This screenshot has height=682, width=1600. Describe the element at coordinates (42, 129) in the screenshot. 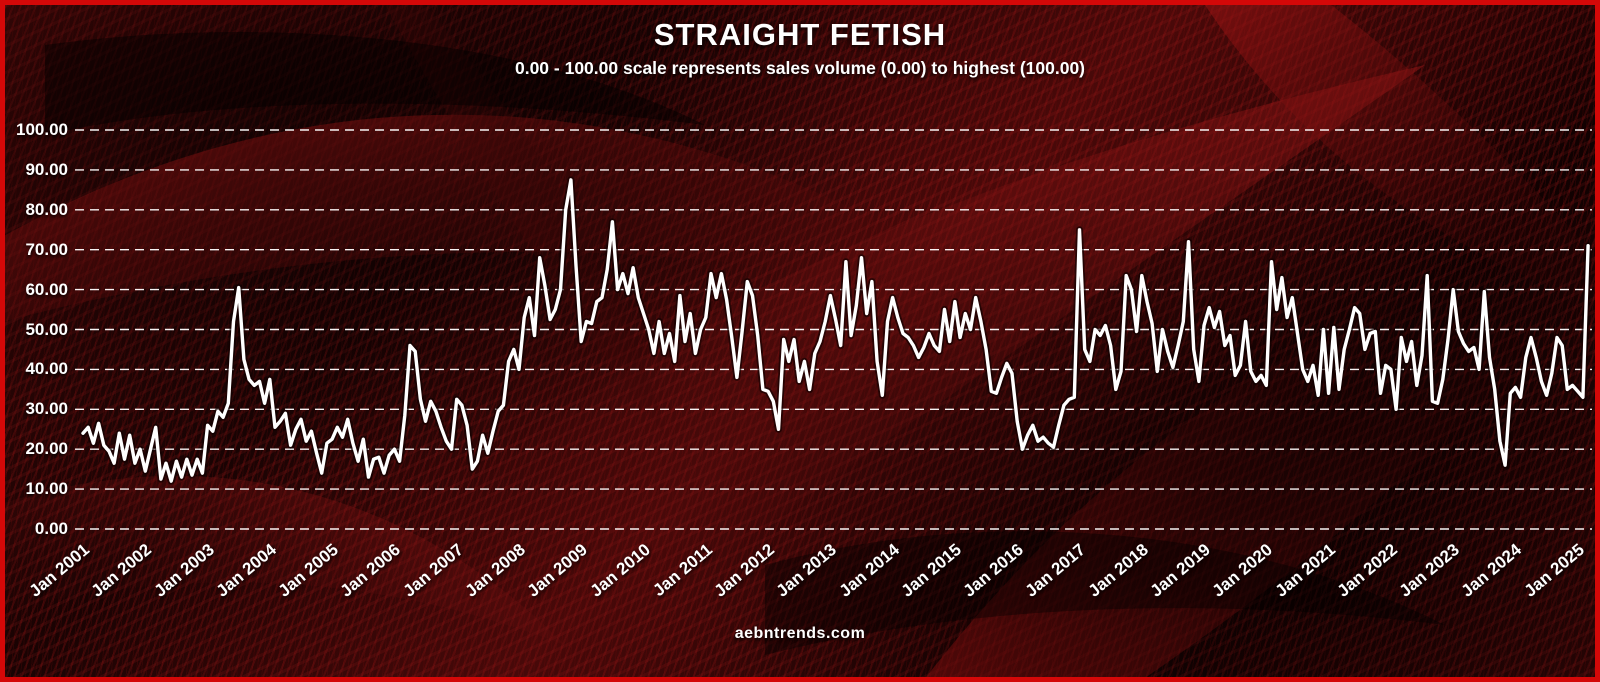

I see `y-axis-label: 100.00` at that location.